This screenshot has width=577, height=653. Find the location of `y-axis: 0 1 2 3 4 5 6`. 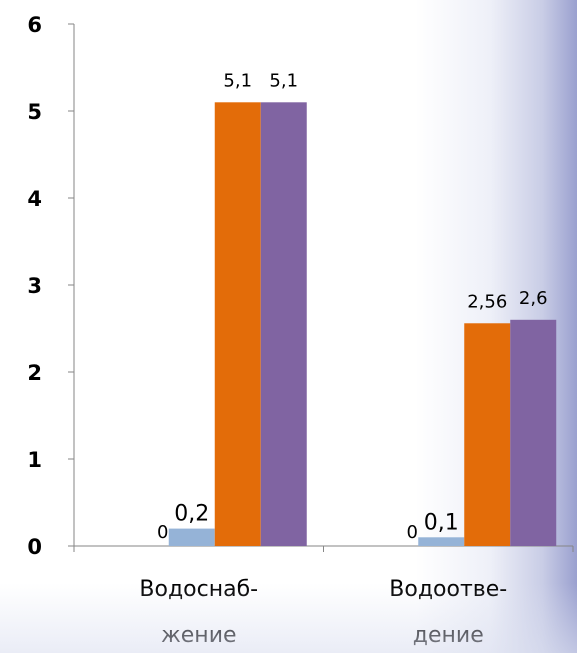

y-axis: 0 1 2 3 4 5 6 is located at coordinates (51, 286).